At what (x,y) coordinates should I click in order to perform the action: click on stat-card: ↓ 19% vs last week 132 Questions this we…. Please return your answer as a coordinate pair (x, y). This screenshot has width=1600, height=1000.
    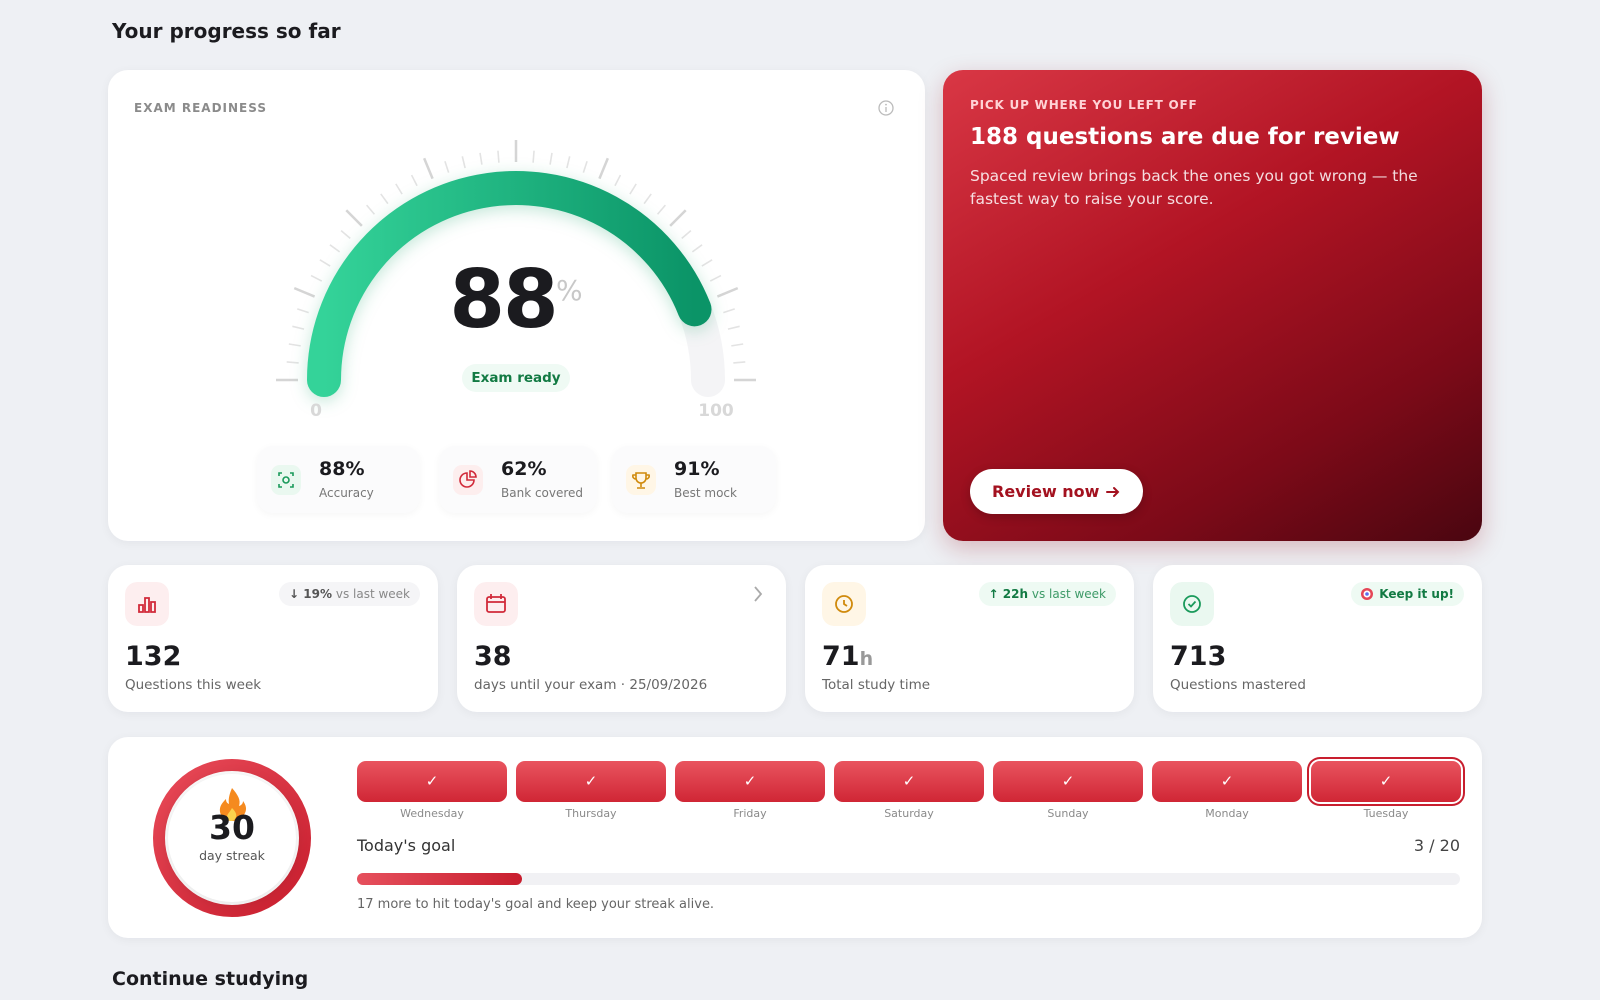
    Looking at the image, I should click on (273, 638).